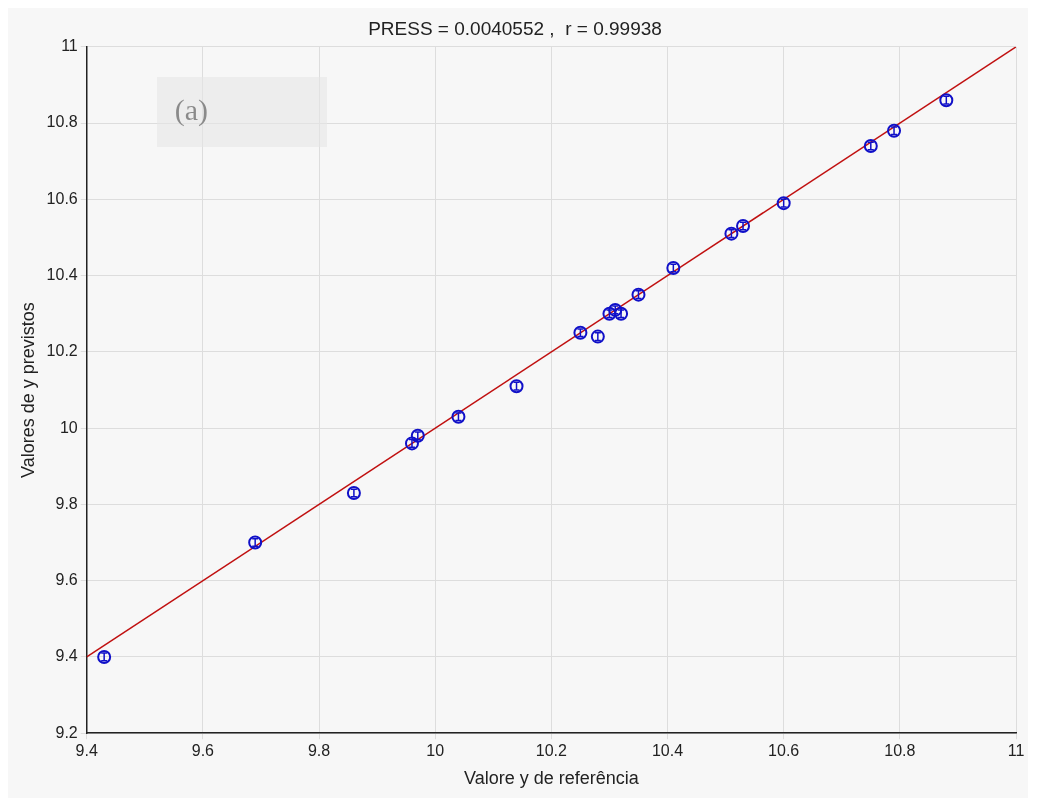  I want to click on y-tick-label: 11, so click(69, 46).